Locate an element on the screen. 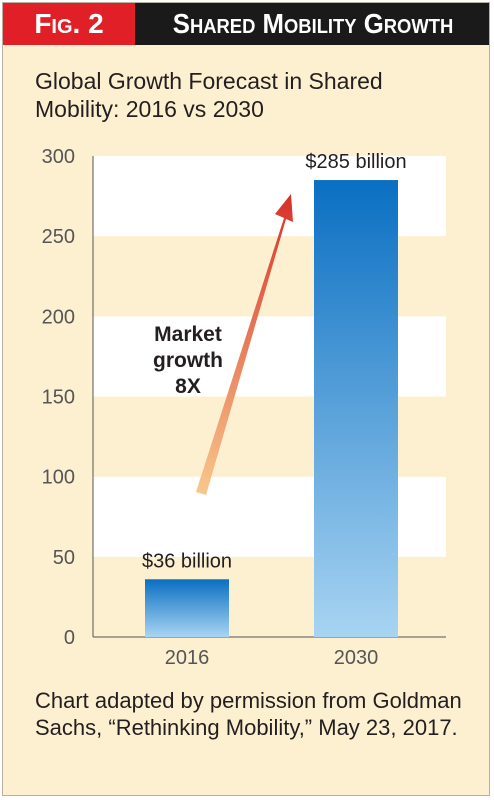 Image resolution: width=494 pixels, height=800 pixels. figure-header: Fig. 2 Shared Mobility Growth is located at coordinates (246, 24).